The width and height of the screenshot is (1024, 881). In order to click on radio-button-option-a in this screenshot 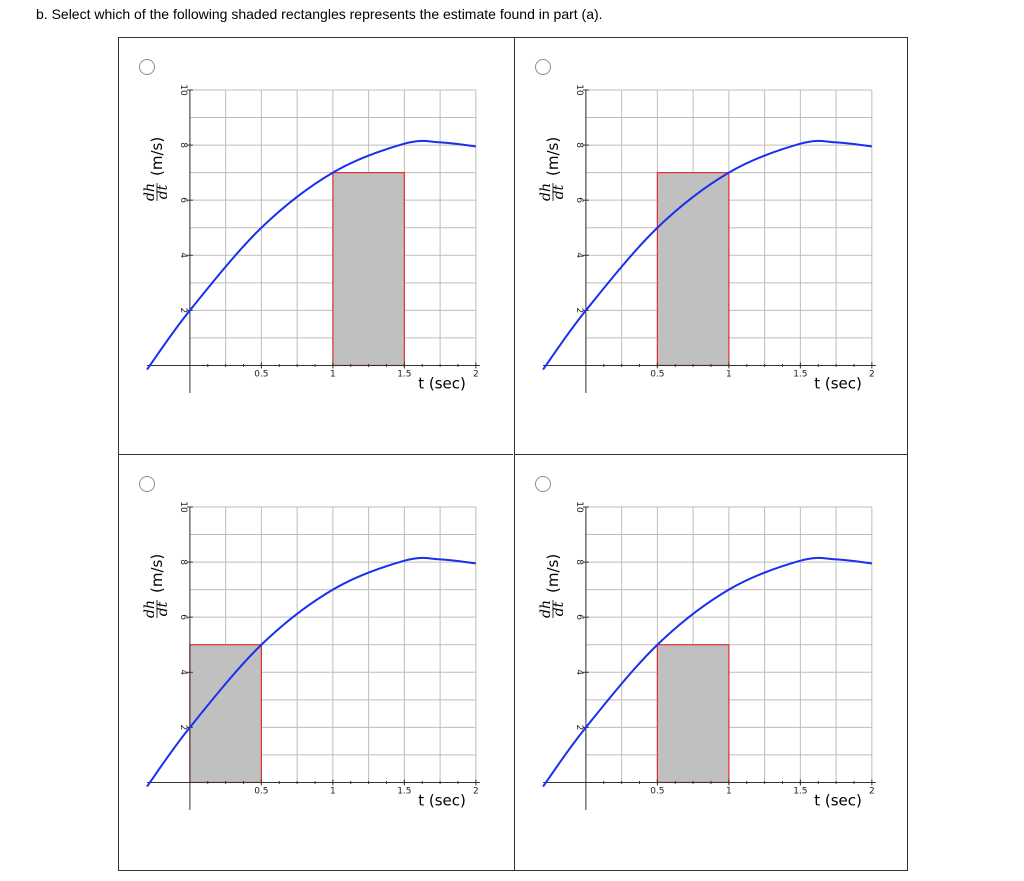, I will do `click(147, 67)`.